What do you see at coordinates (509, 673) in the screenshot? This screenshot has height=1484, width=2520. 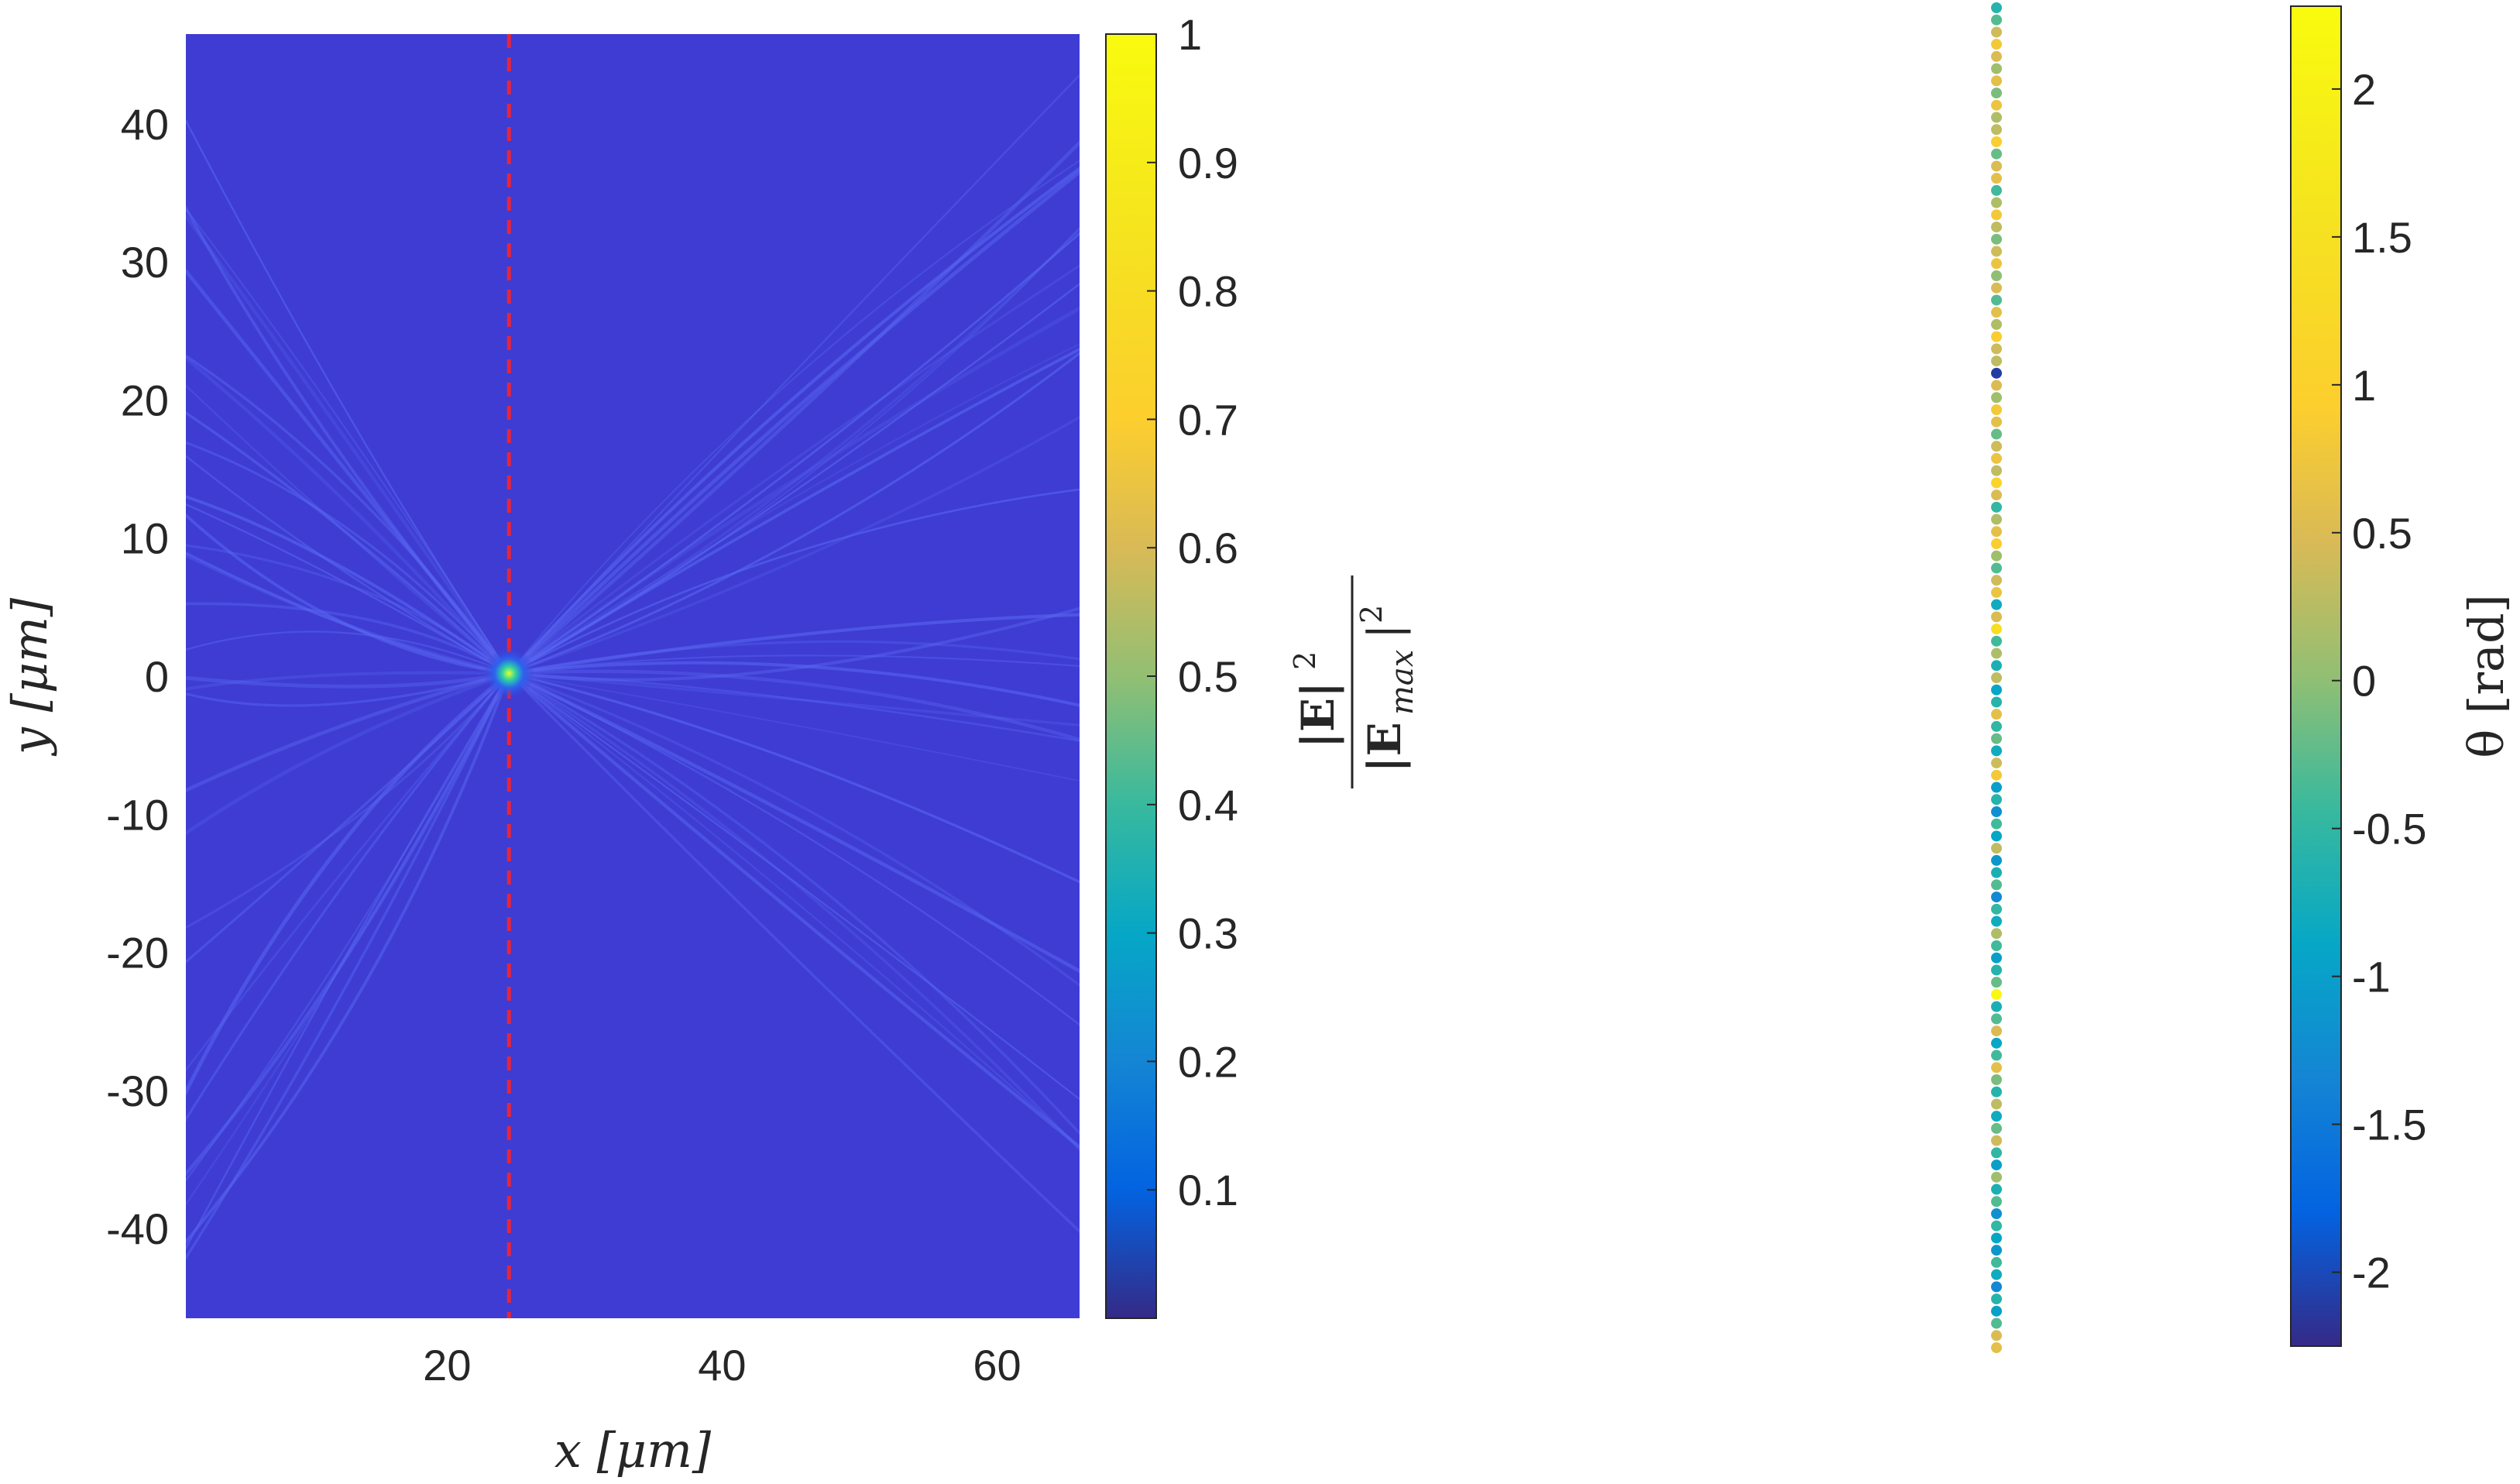 I see `focus-spot` at bounding box center [509, 673].